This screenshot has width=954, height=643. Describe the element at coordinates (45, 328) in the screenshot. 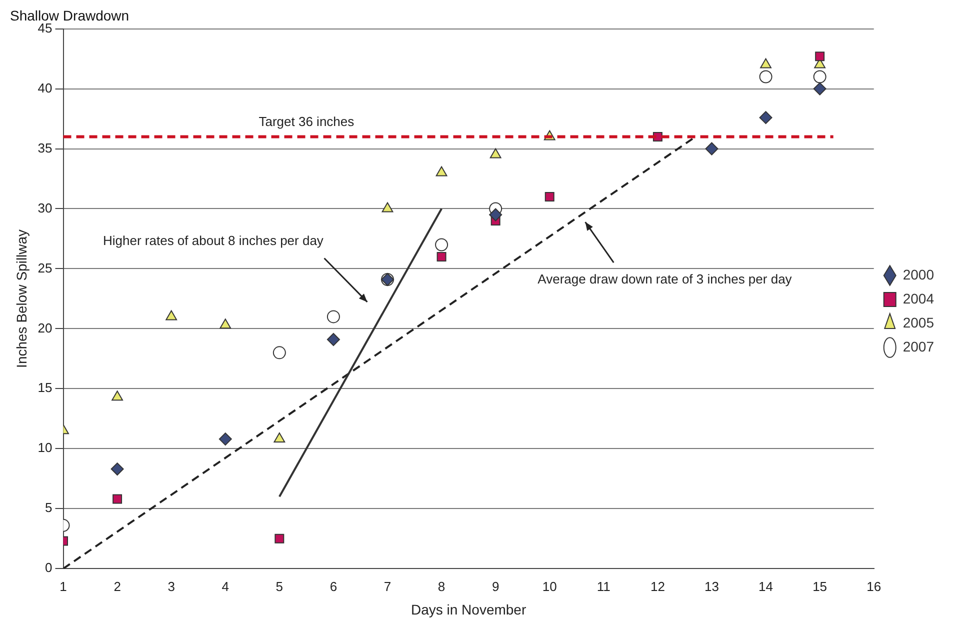

I see `y-tick-label: 20` at that location.